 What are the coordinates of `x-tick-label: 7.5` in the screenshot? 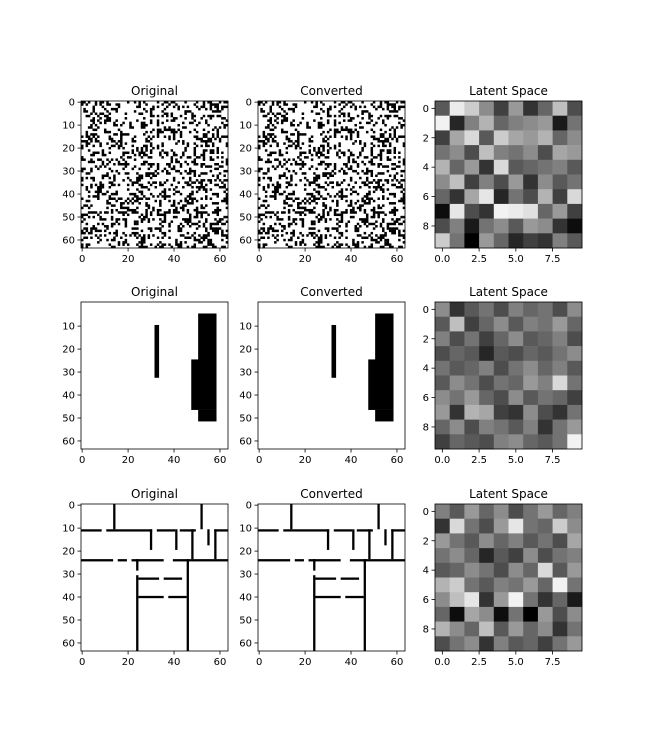 It's located at (553, 460).